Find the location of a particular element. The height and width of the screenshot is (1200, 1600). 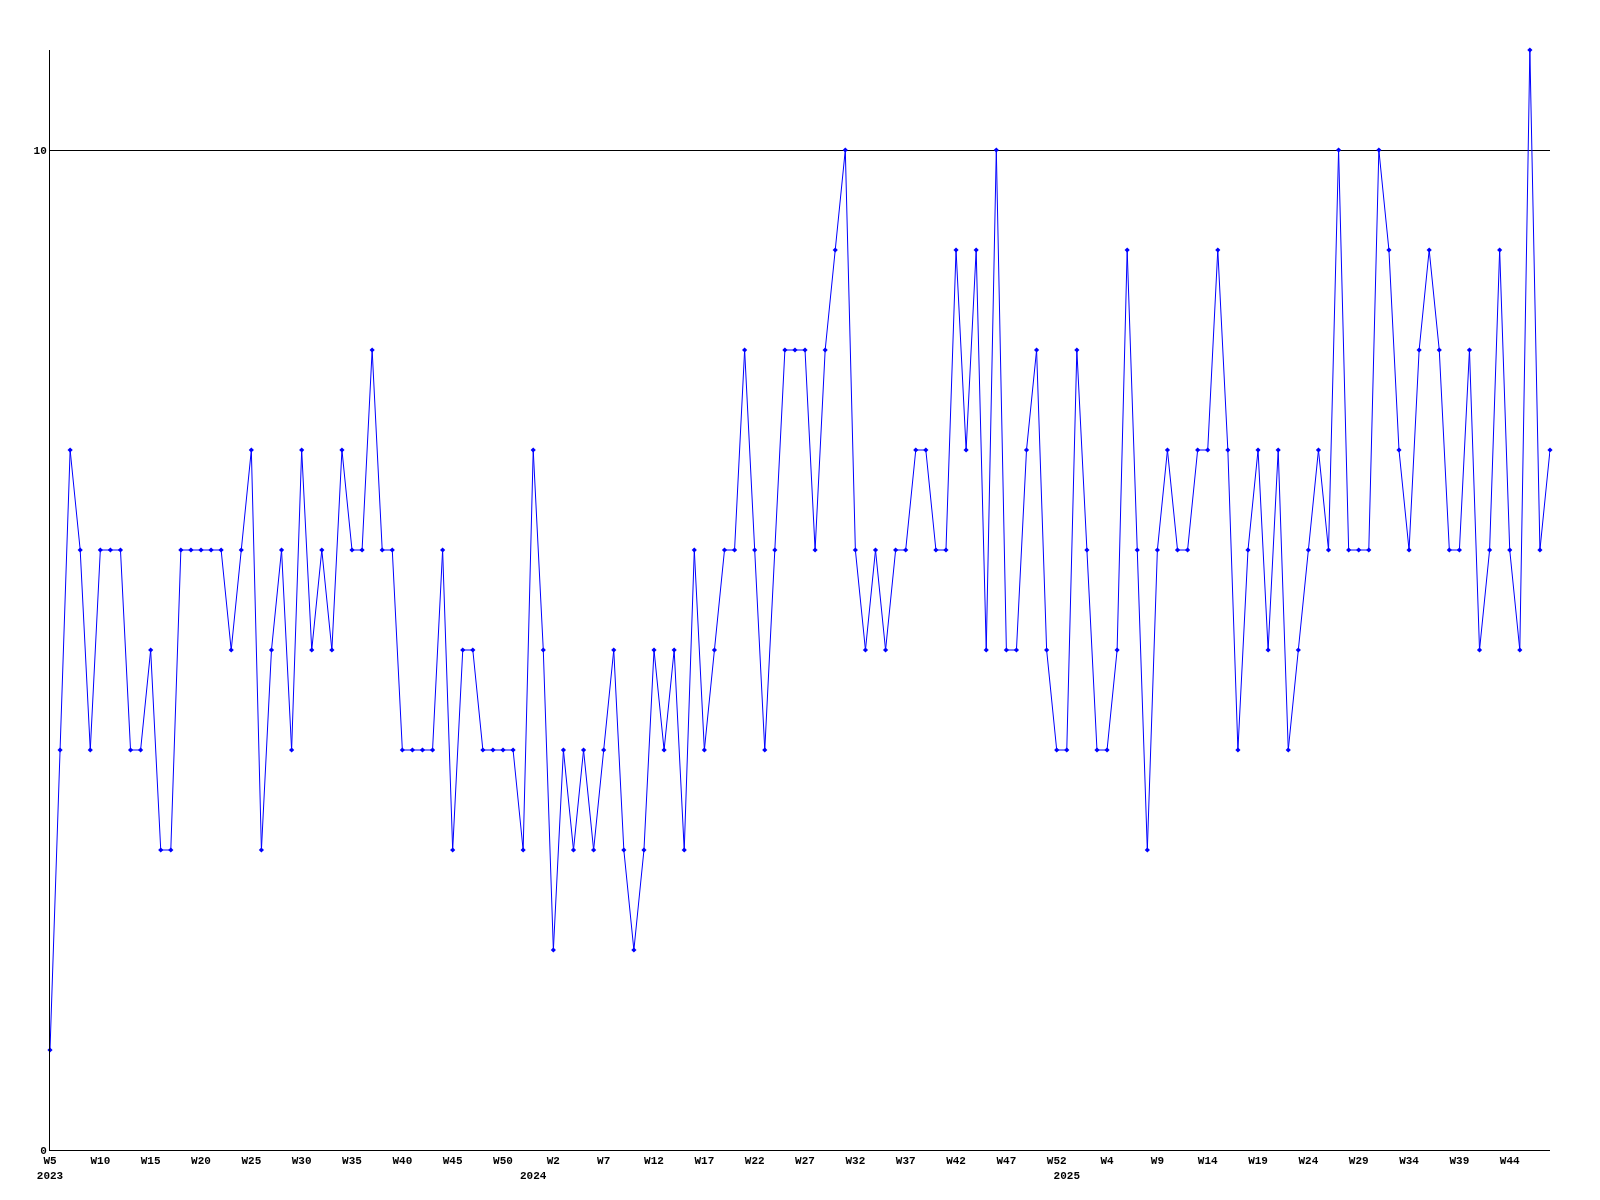

x-tick-label: W5 2023 is located at coordinates (50, 1168).